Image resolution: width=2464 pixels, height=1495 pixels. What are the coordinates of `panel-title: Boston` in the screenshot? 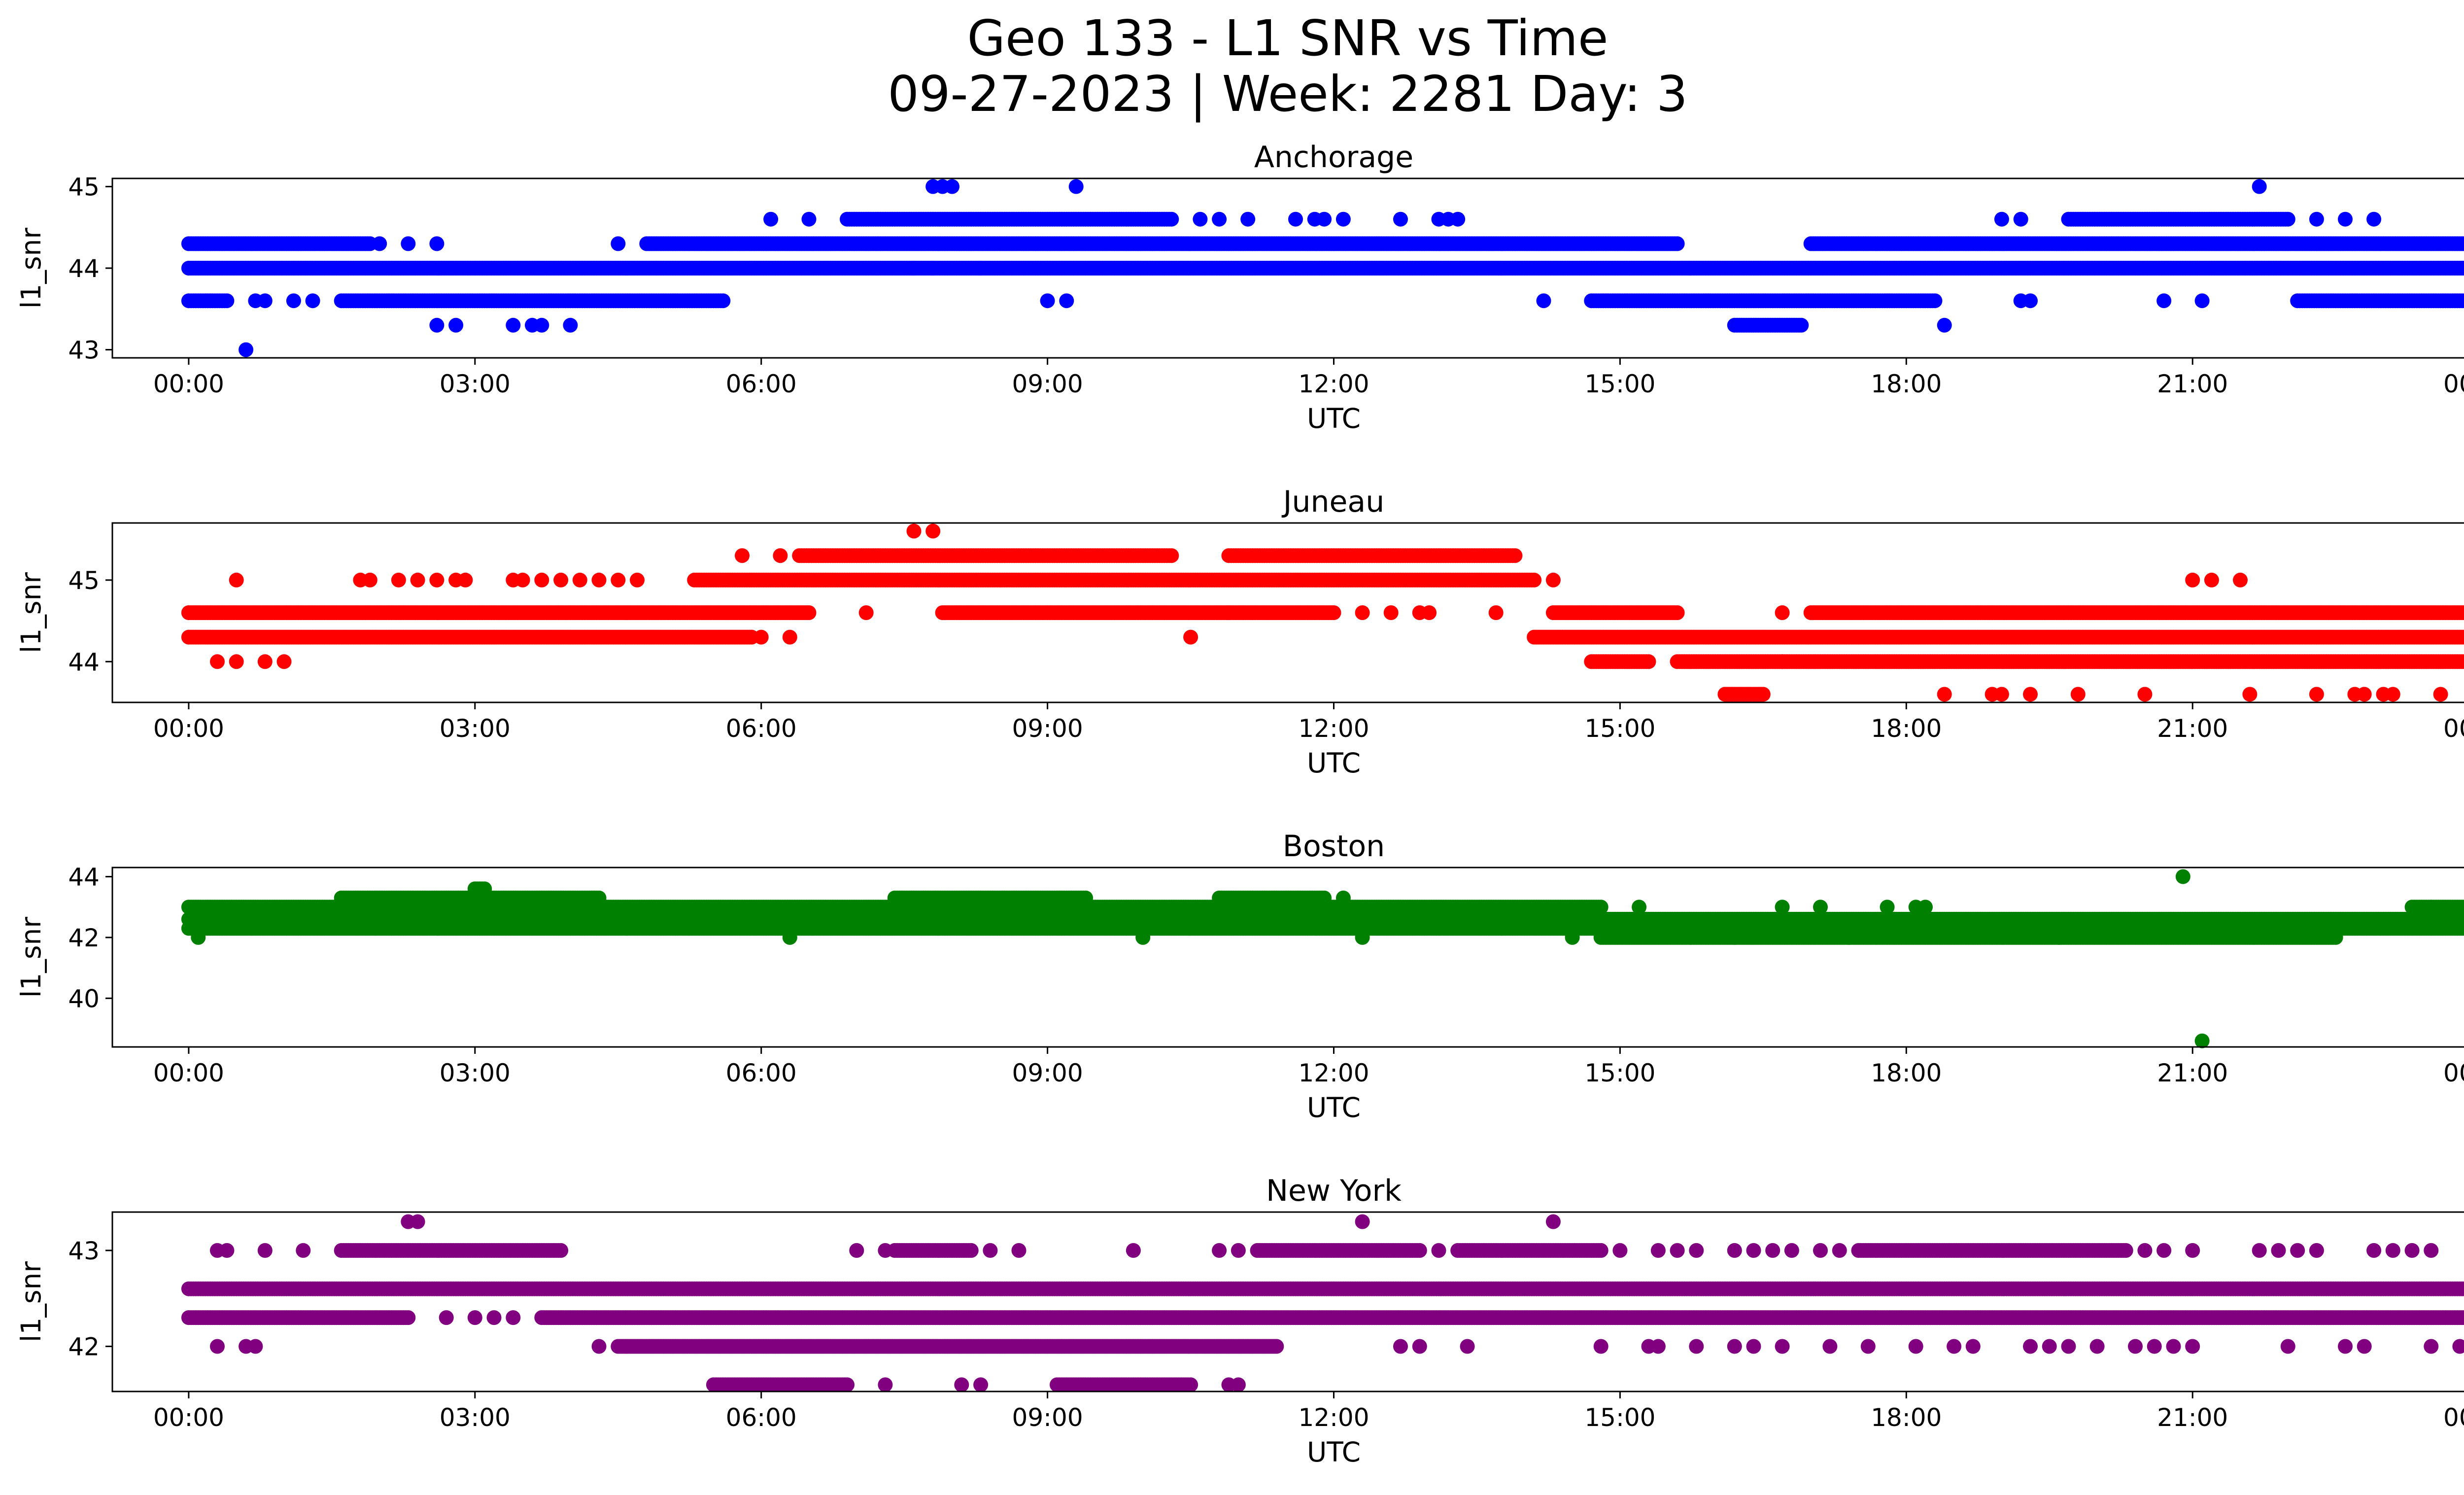 It's located at (1334, 846).